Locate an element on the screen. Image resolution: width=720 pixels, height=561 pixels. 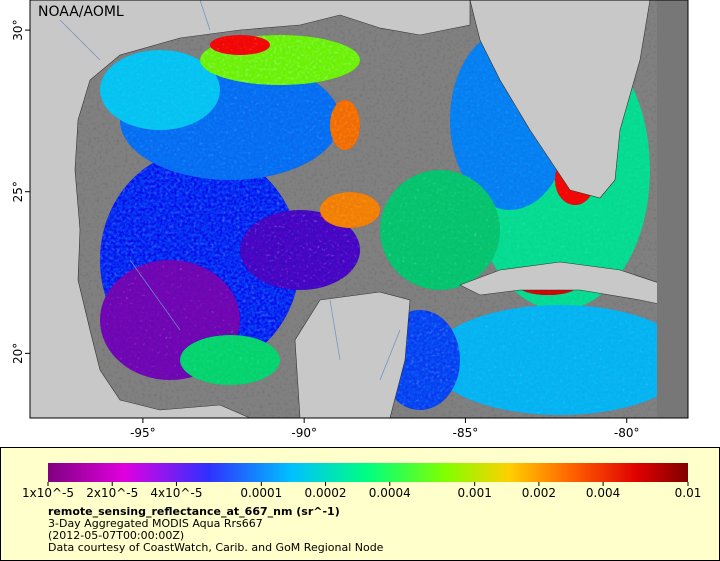
x-tick-label: -95° is located at coordinates (143, 433).